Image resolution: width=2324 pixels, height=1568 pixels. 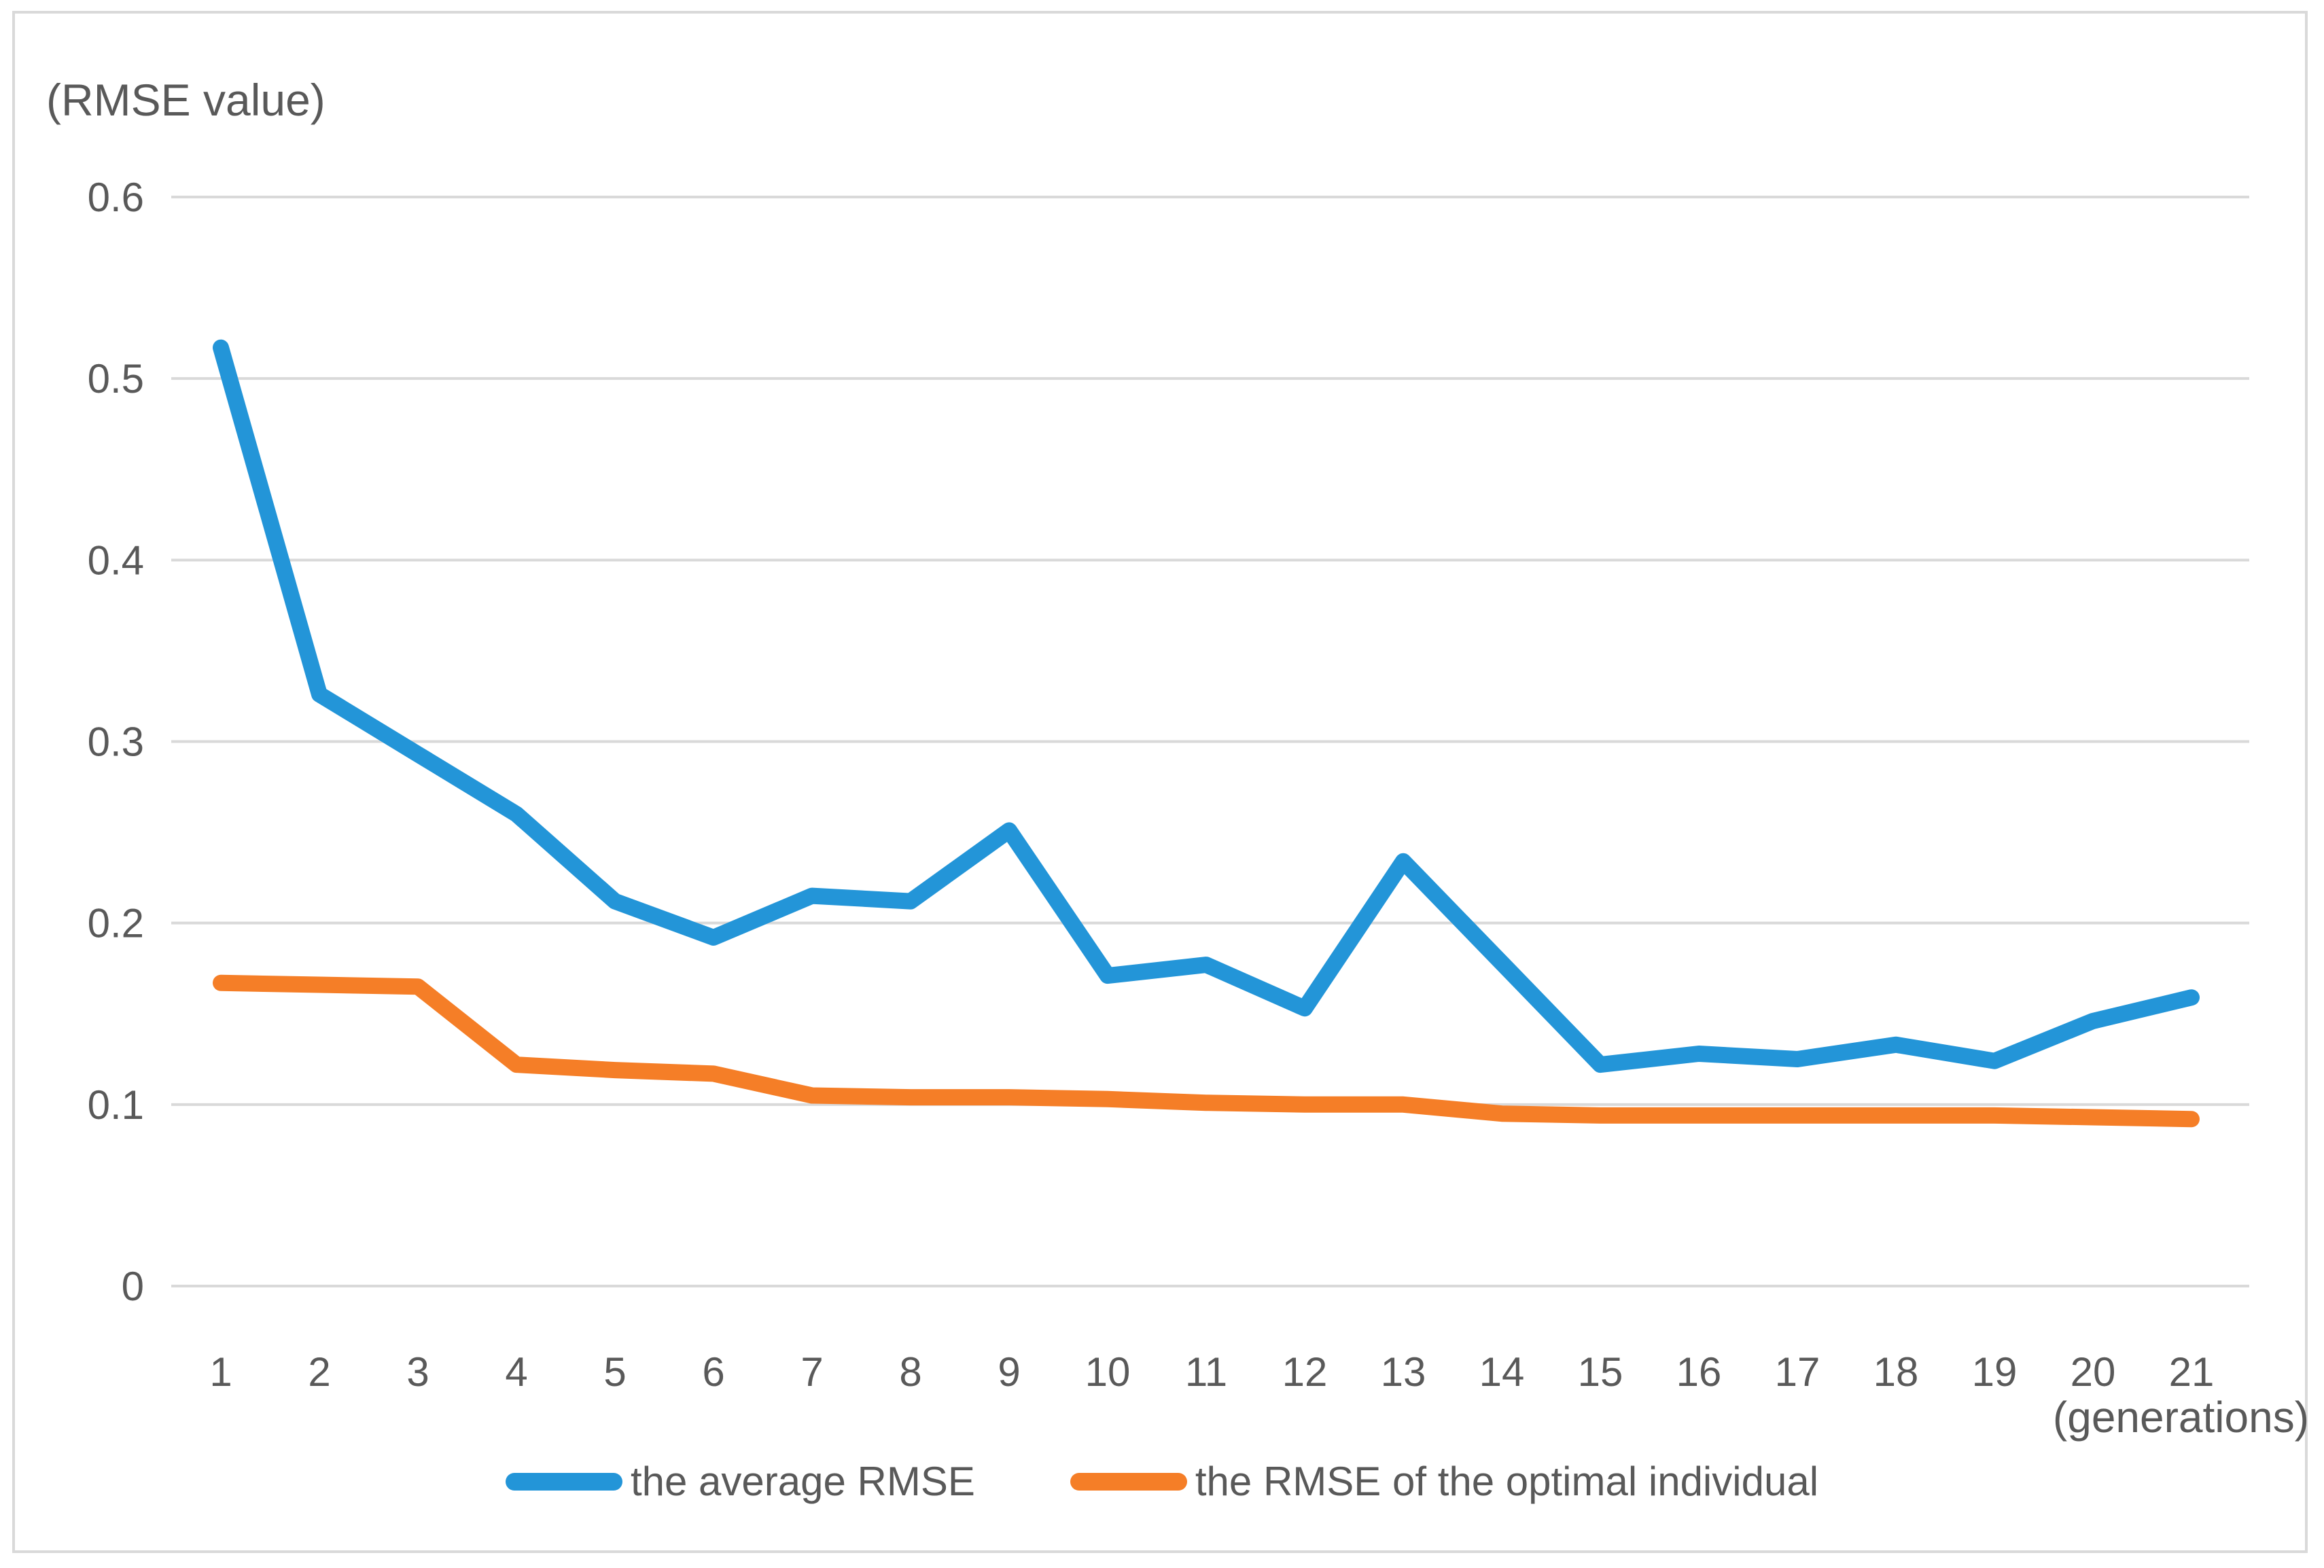 I want to click on y-tick-label: 0.3, so click(x=116, y=742).